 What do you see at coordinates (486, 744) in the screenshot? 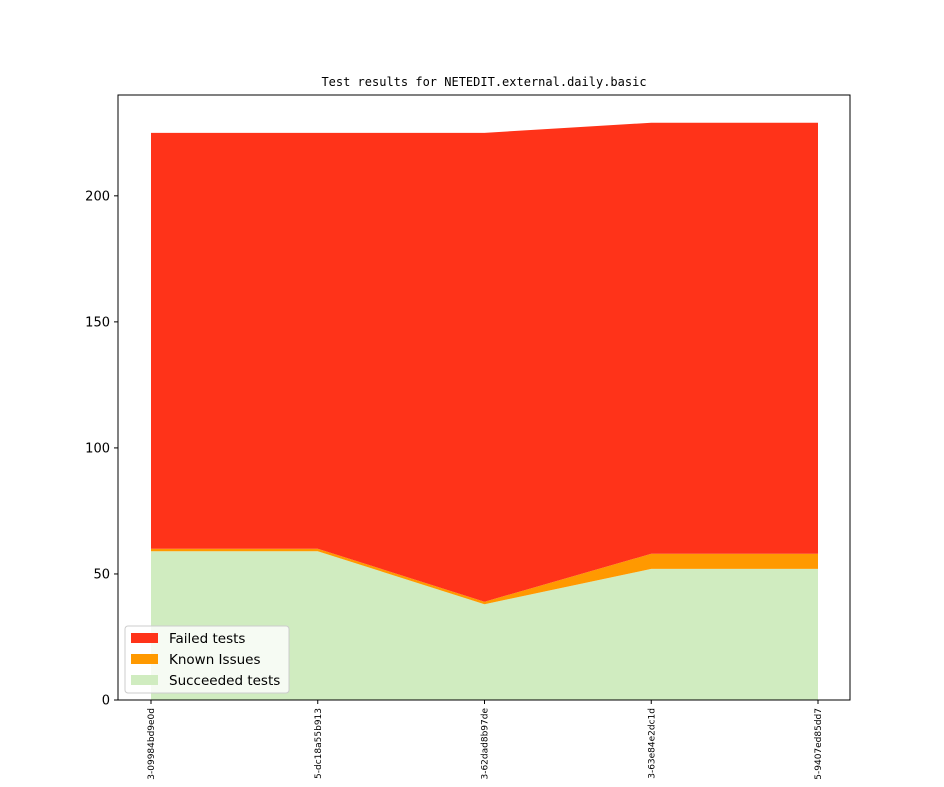
I see `x-tick-label: 3-62dad8b97de` at bounding box center [486, 744].